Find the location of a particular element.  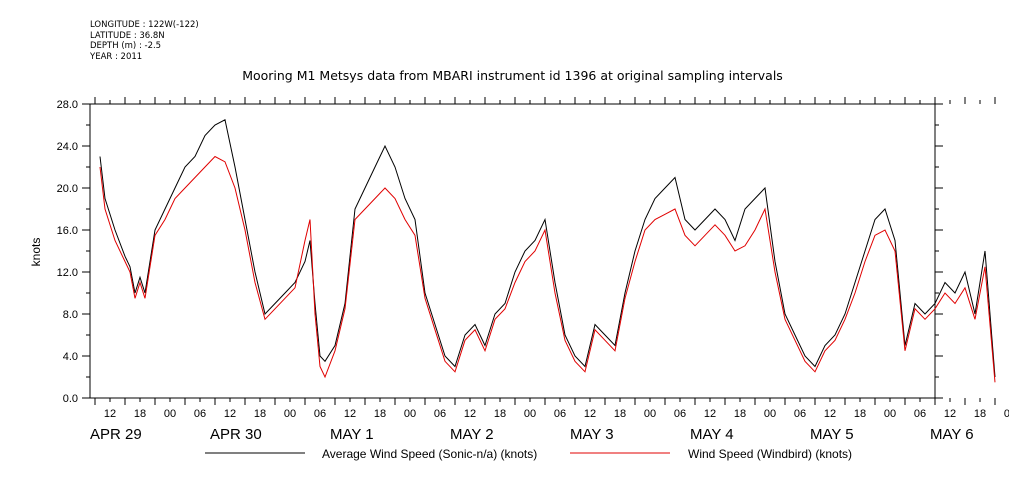

year-text: YEAR : 2011 is located at coordinates (116, 56).